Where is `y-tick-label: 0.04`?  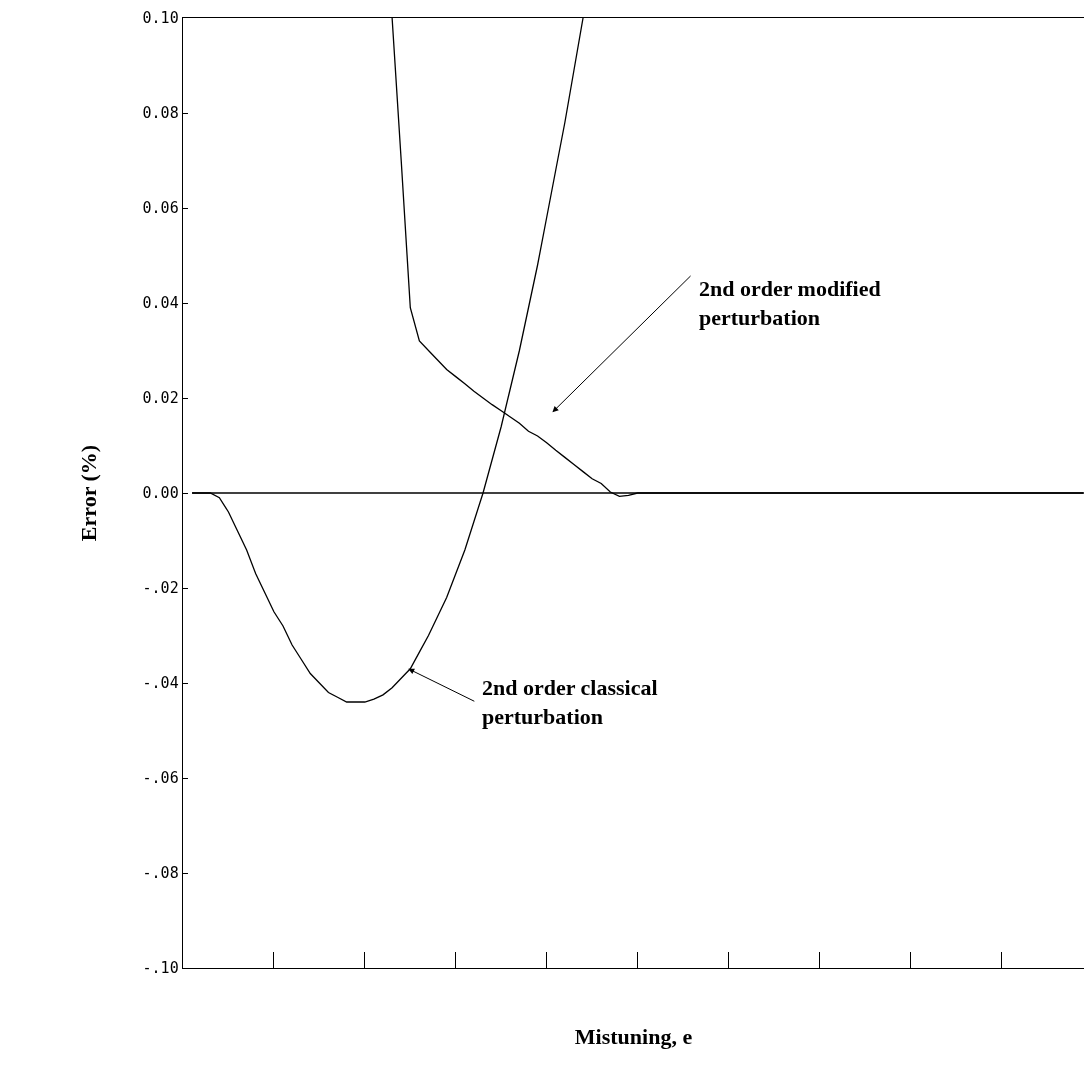
y-tick-label: 0.04 is located at coordinates (160, 303).